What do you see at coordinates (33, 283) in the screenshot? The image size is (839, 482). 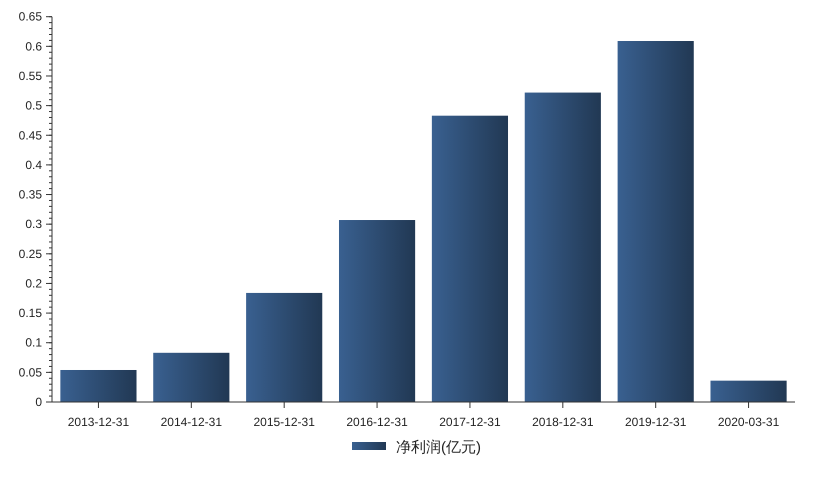 I see `y-tick-label: 0.2` at bounding box center [33, 283].